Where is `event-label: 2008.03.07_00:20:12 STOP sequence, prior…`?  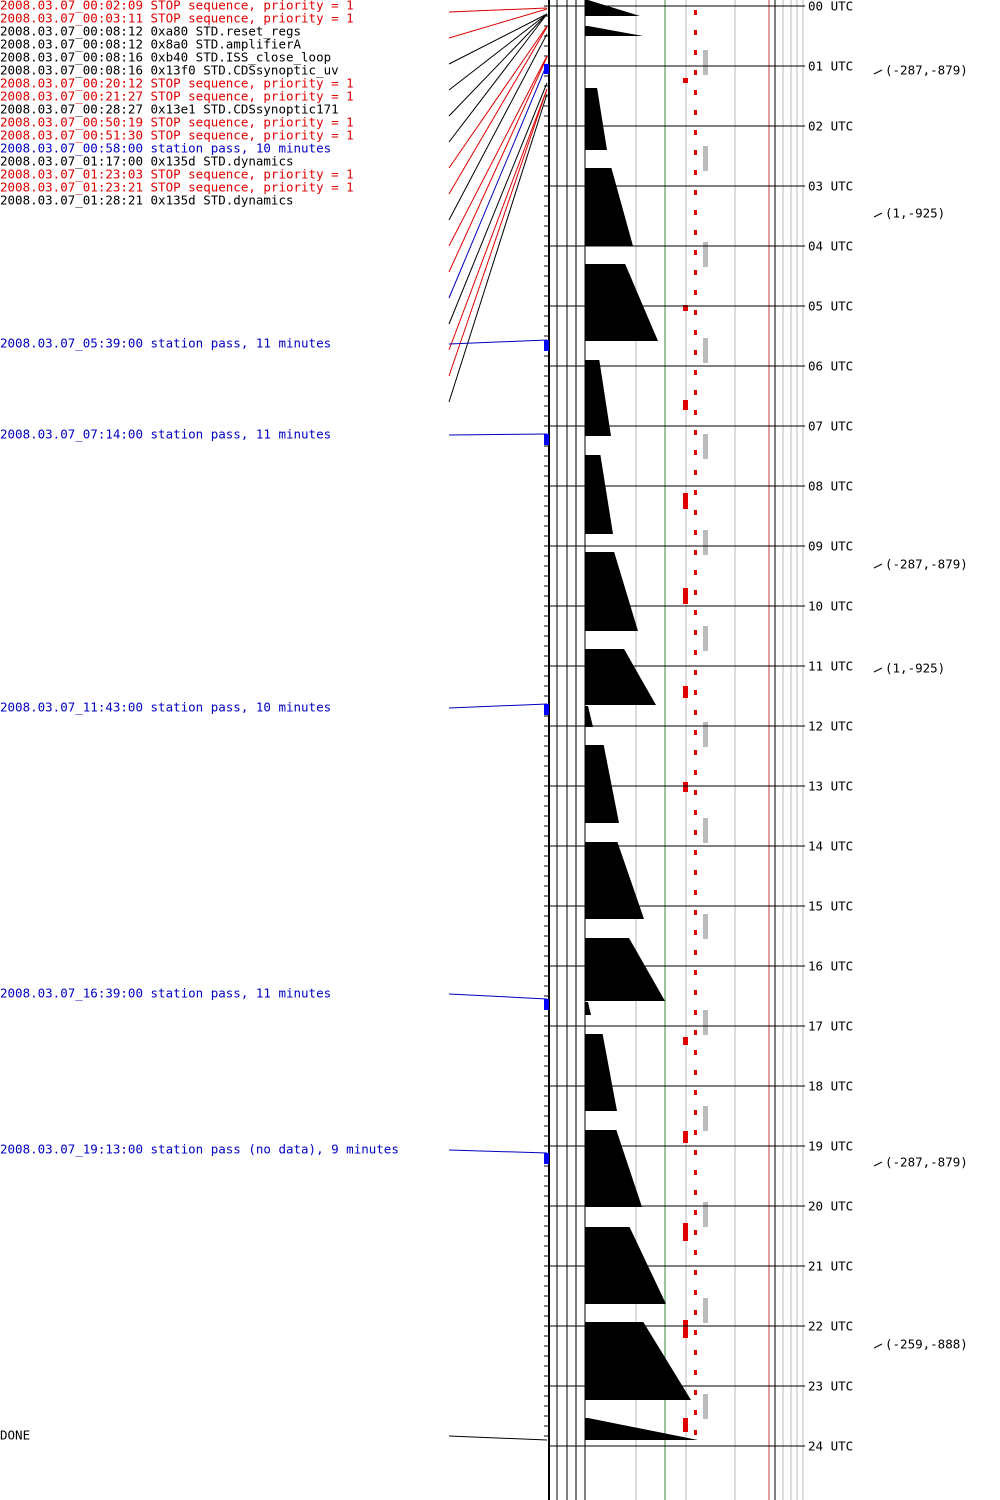
event-label: 2008.03.07_00:20:12 STOP sequence, prior… is located at coordinates (177, 83).